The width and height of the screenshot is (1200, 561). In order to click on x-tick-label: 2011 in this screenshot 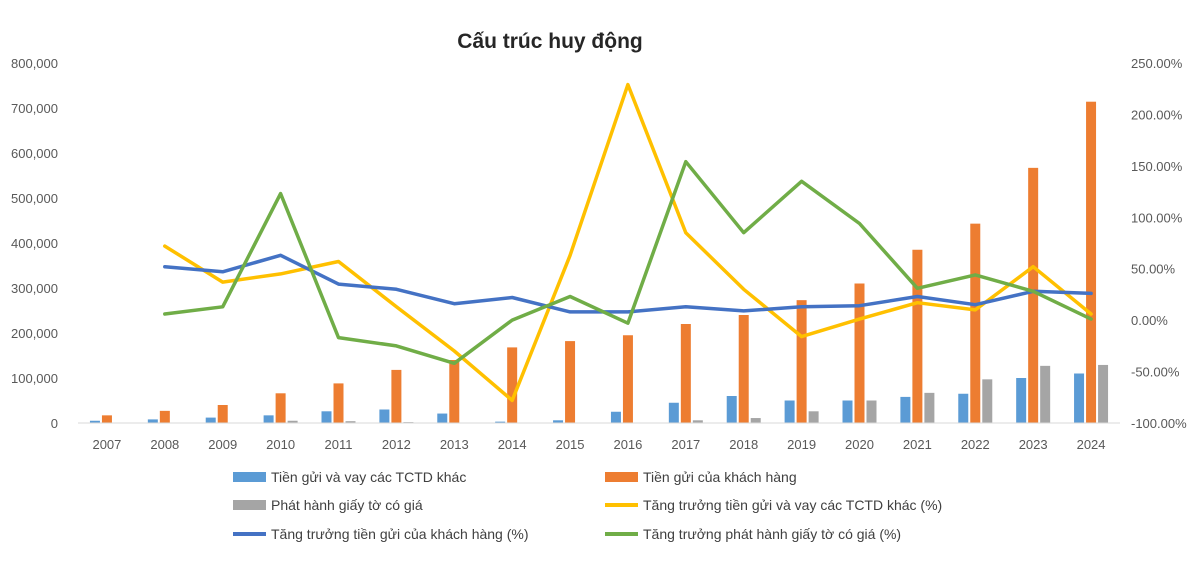, I will do `click(339, 444)`.